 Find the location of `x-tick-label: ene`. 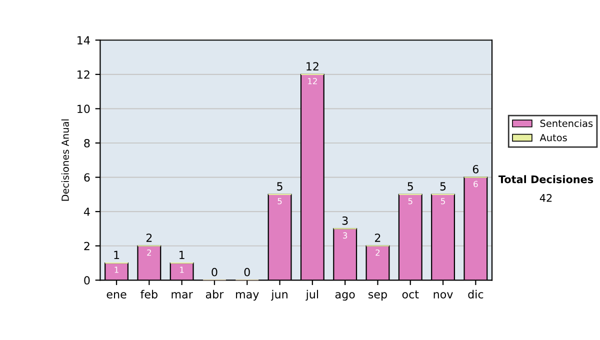

x-tick-label: ene is located at coordinates (116, 295).